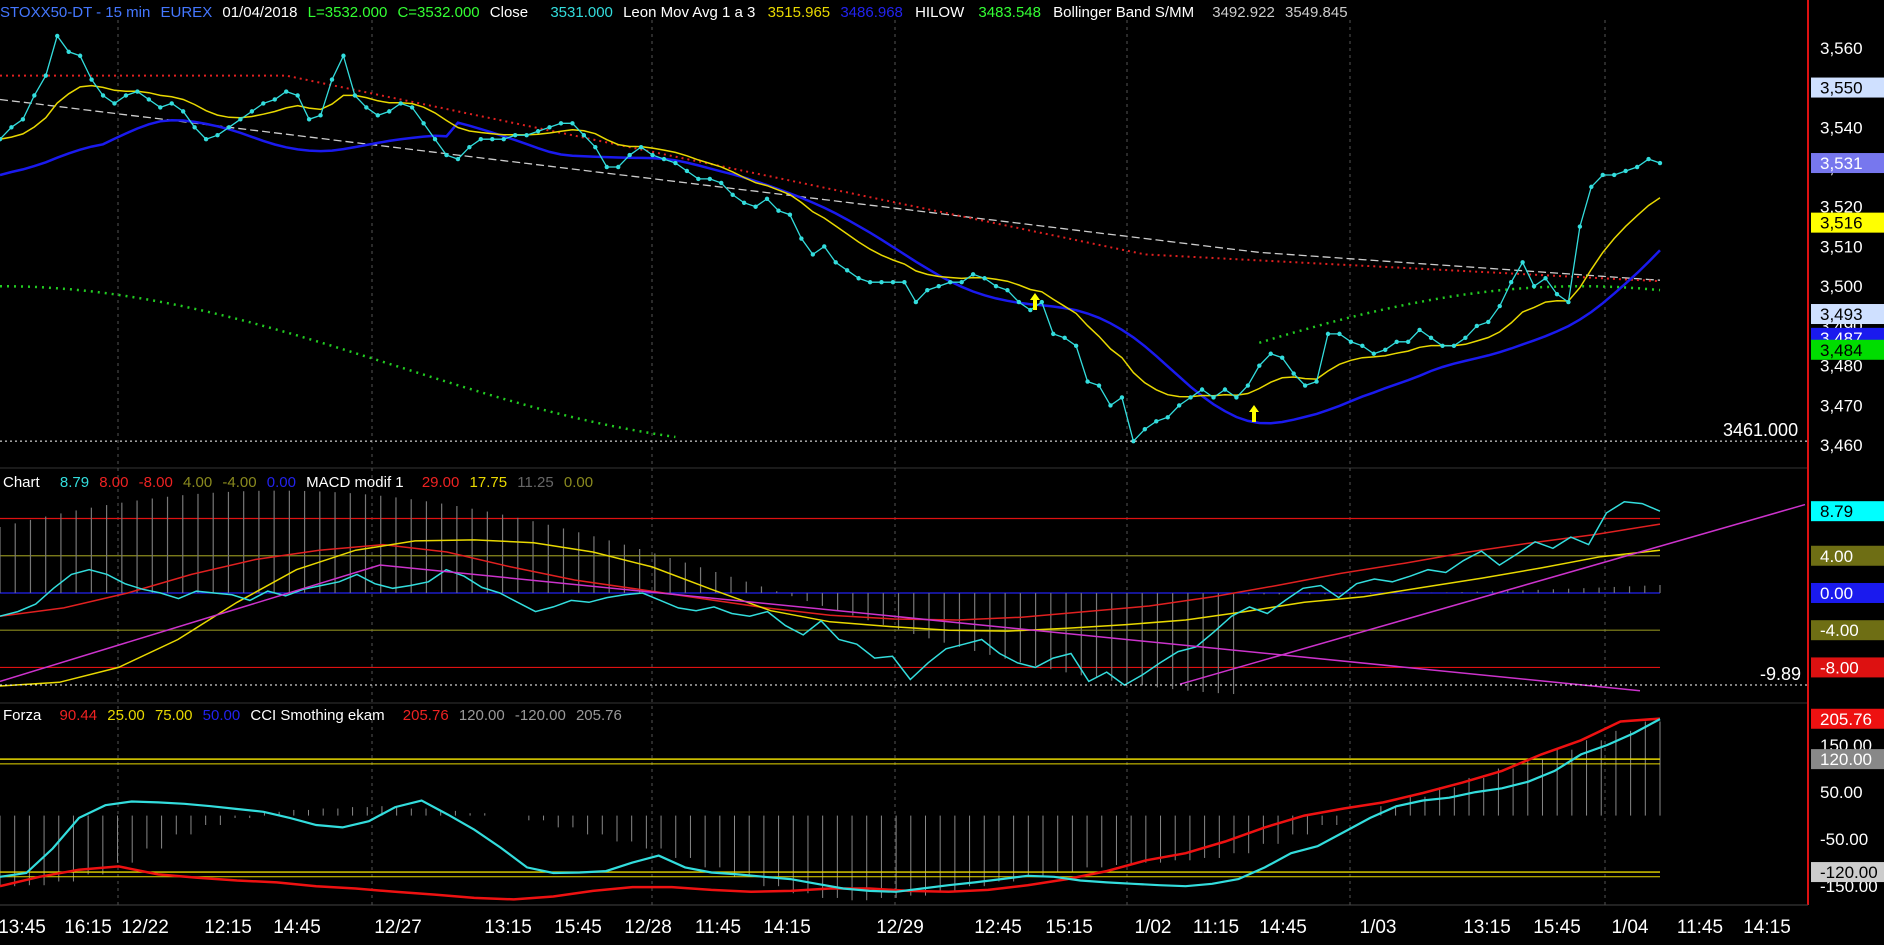 The height and width of the screenshot is (945, 1884). What do you see at coordinates (347, 12) in the screenshot?
I see `low-label: L=3532.000` at bounding box center [347, 12].